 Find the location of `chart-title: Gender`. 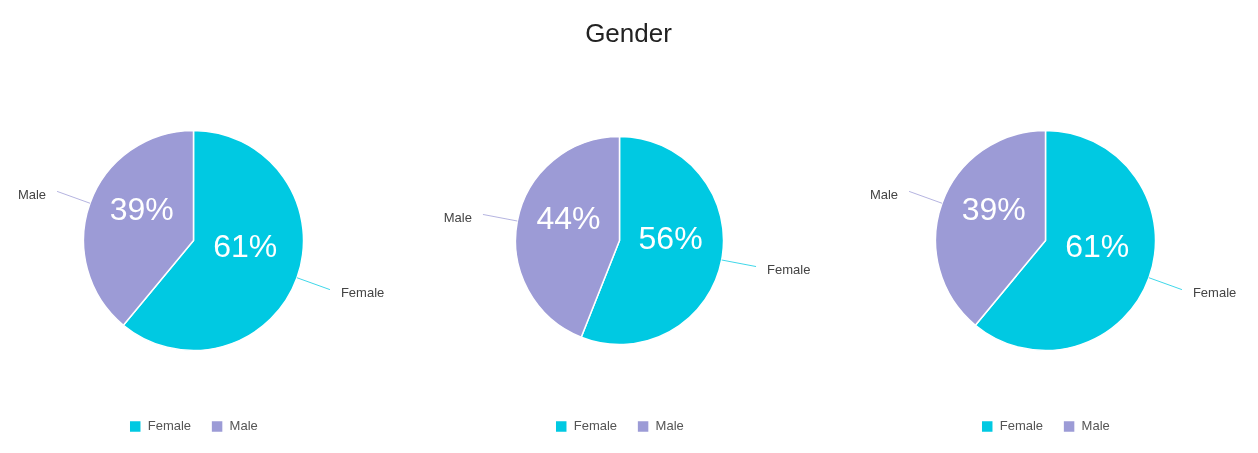

chart-title: Gender is located at coordinates (629, 33).